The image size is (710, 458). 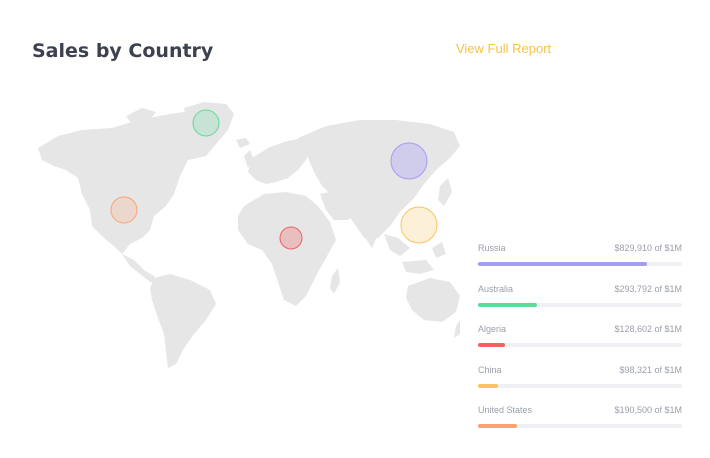 What do you see at coordinates (504, 48) in the screenshot?
I see `view-full-report-link: View Full Report` at bounding box center [504, 48].